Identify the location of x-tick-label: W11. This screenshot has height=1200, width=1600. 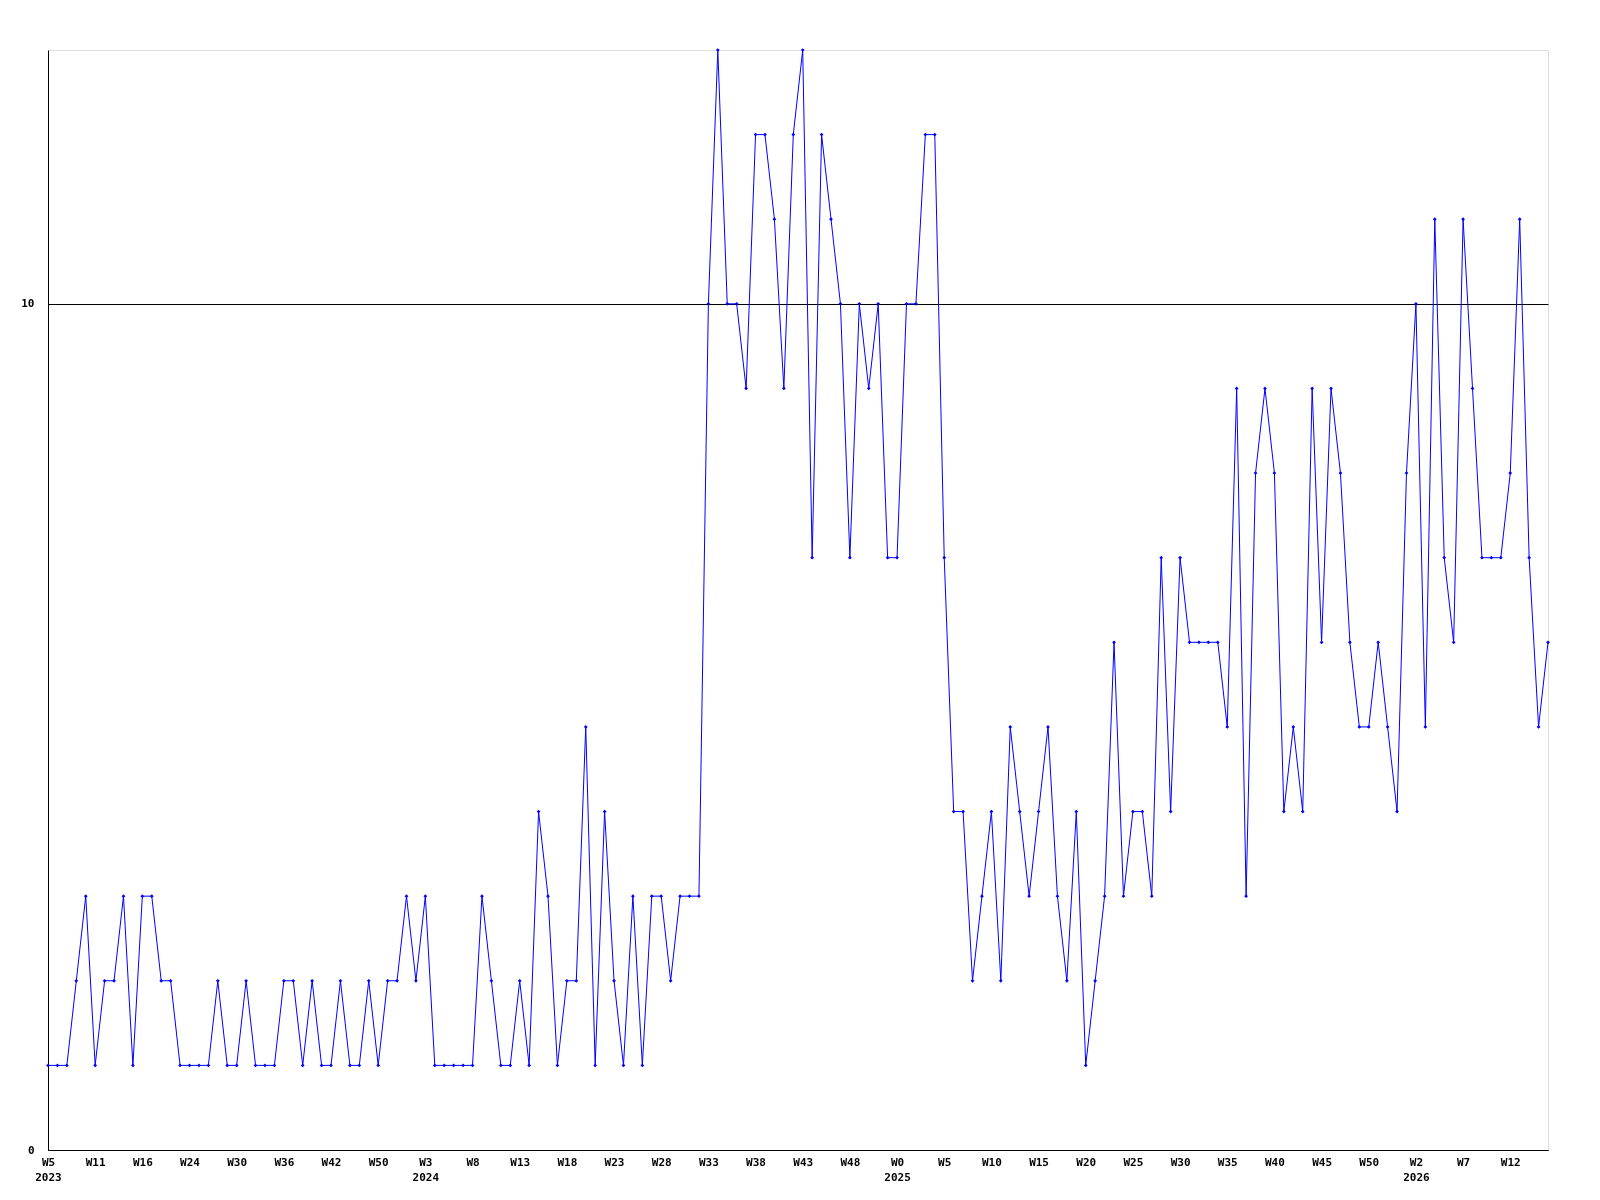
(95, 1162).